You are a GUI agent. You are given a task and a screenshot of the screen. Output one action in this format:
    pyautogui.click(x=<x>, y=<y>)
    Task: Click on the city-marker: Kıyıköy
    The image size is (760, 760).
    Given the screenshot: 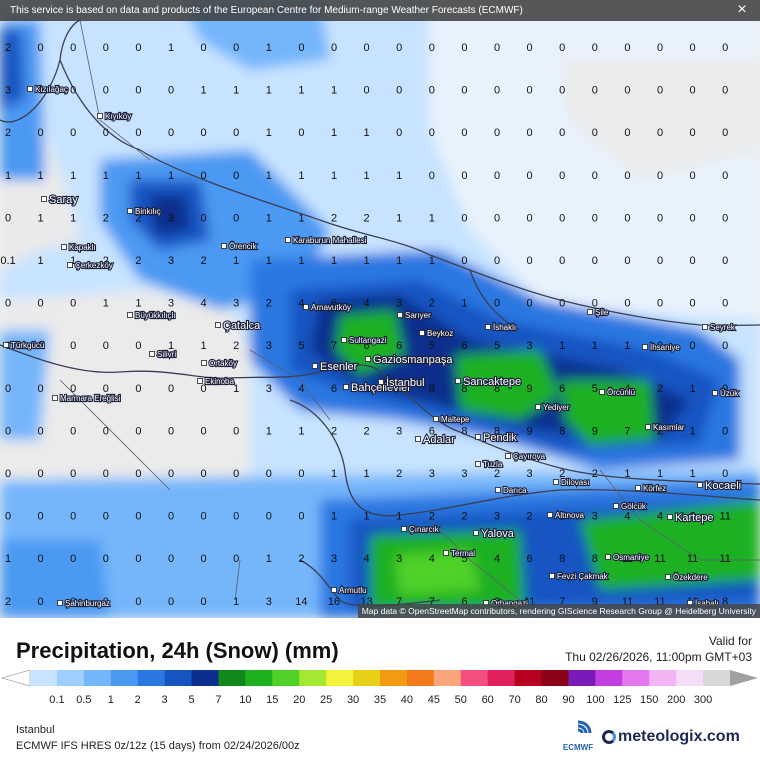 What is the action you would take?
    pyautogui.click(x=114, y=116)
    